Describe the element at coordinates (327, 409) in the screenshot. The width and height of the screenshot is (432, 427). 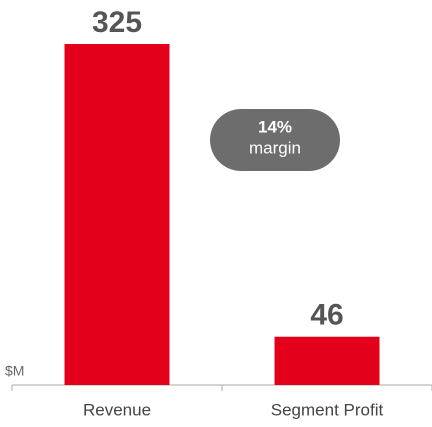
I see `x-tick-label: Segment Profit` at that location.